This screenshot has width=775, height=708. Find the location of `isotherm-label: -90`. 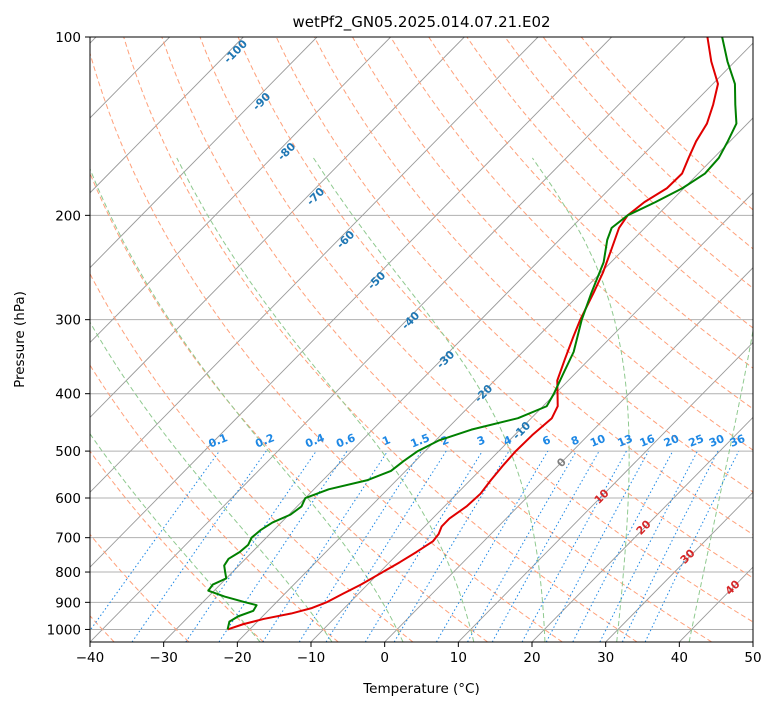

isotherm-label: -90 is located at coordinates (261, 101).